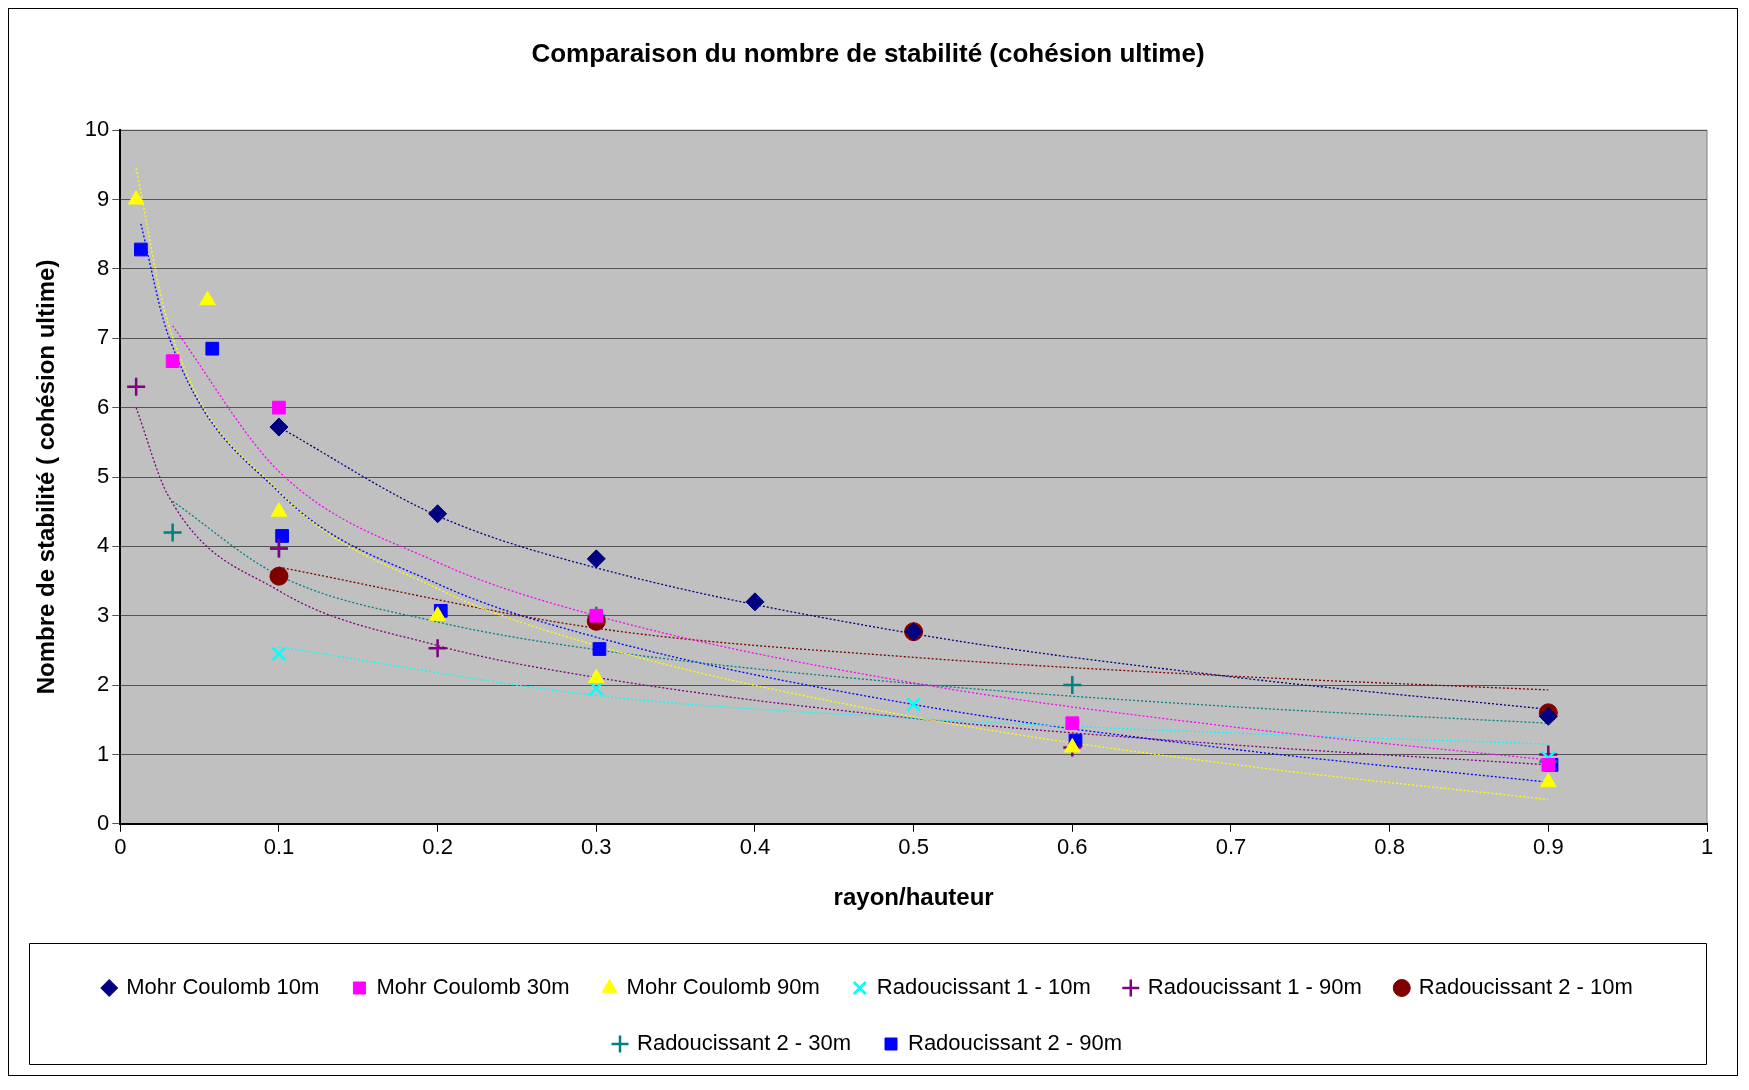  I want to click on x-tick-label: 0.3, so click(596, 847).